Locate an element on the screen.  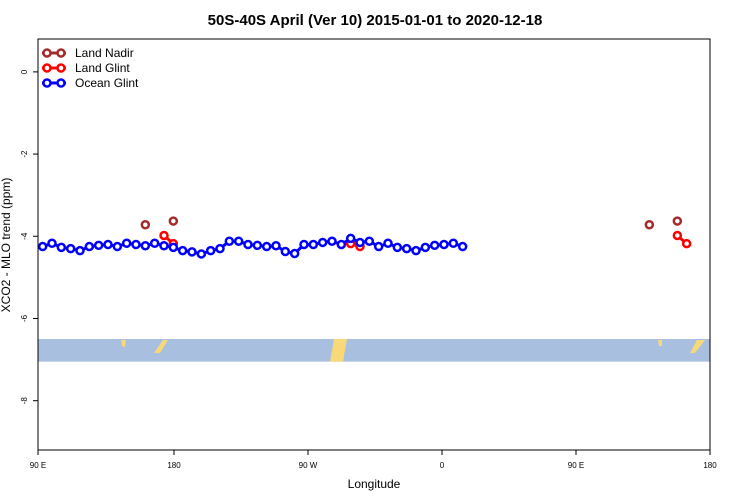
landmask-band is located at coordinates (374, 350).